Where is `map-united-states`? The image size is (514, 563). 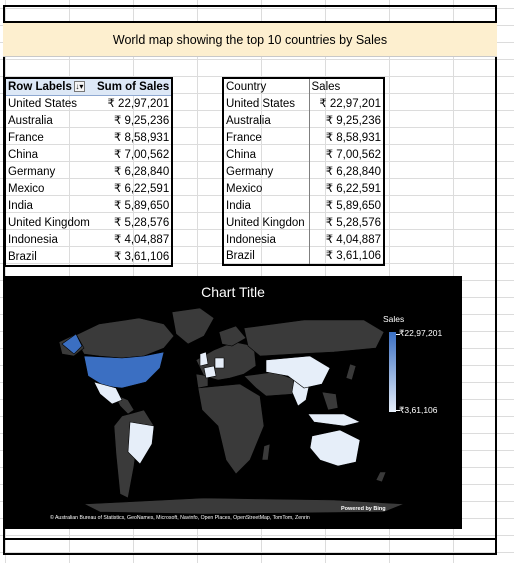 map-united-states is located at coordinates (124, 370).